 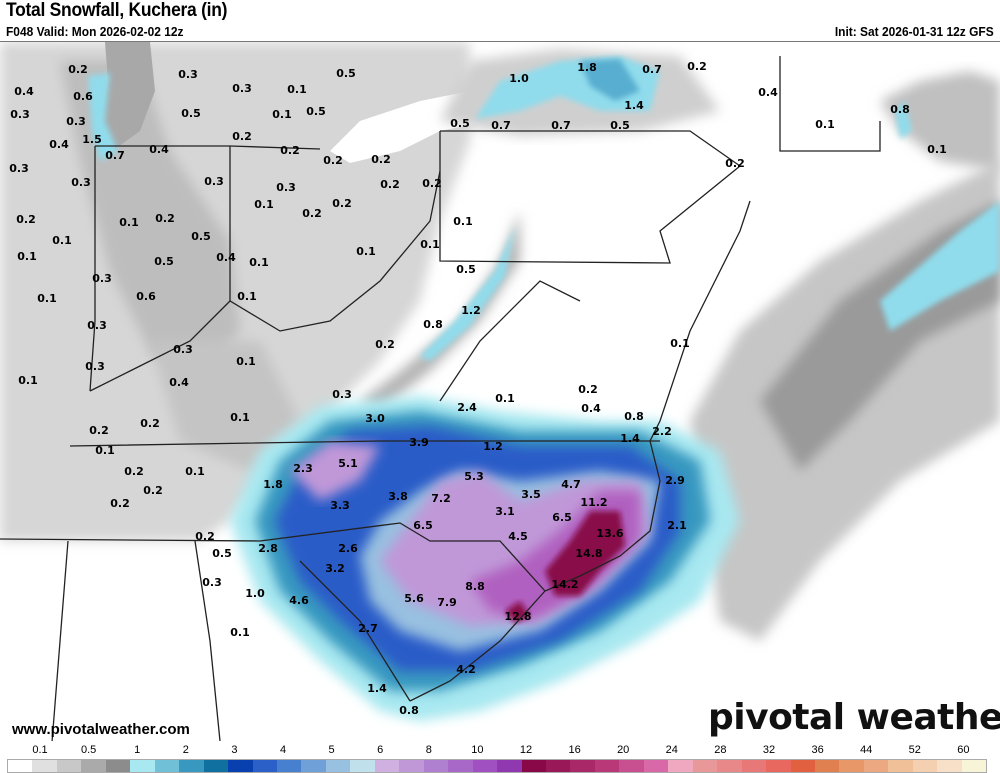 I want to click on snowfall-value-label: 4.7, so click(x=571, y=484).